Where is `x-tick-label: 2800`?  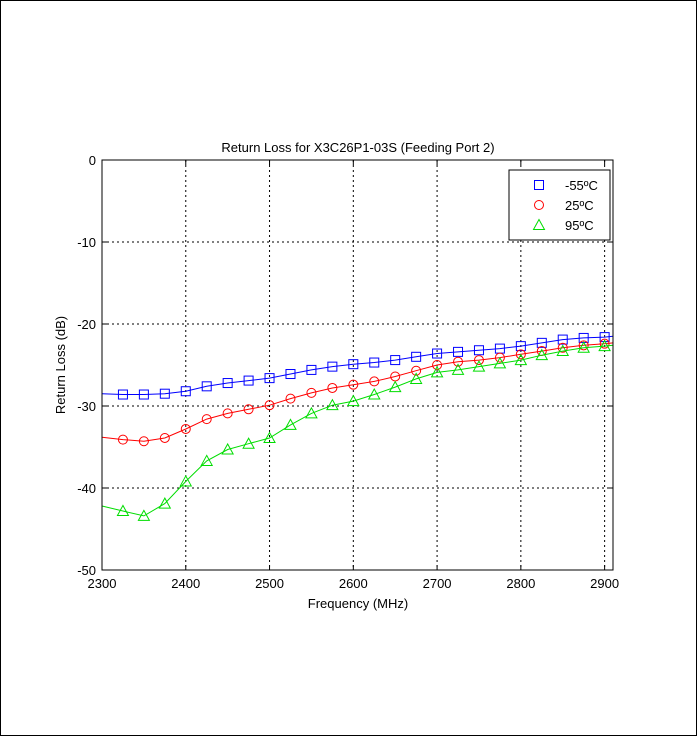 x-tick-label: 2800 is located at coordinates (520, 583).